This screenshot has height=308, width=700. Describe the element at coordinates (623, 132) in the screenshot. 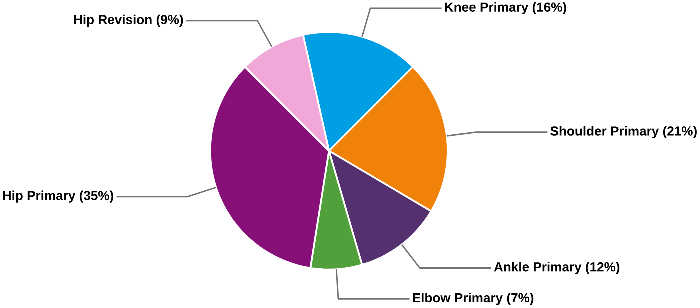

I see `slice-label: Shoulder Primary (21%)` at that location.